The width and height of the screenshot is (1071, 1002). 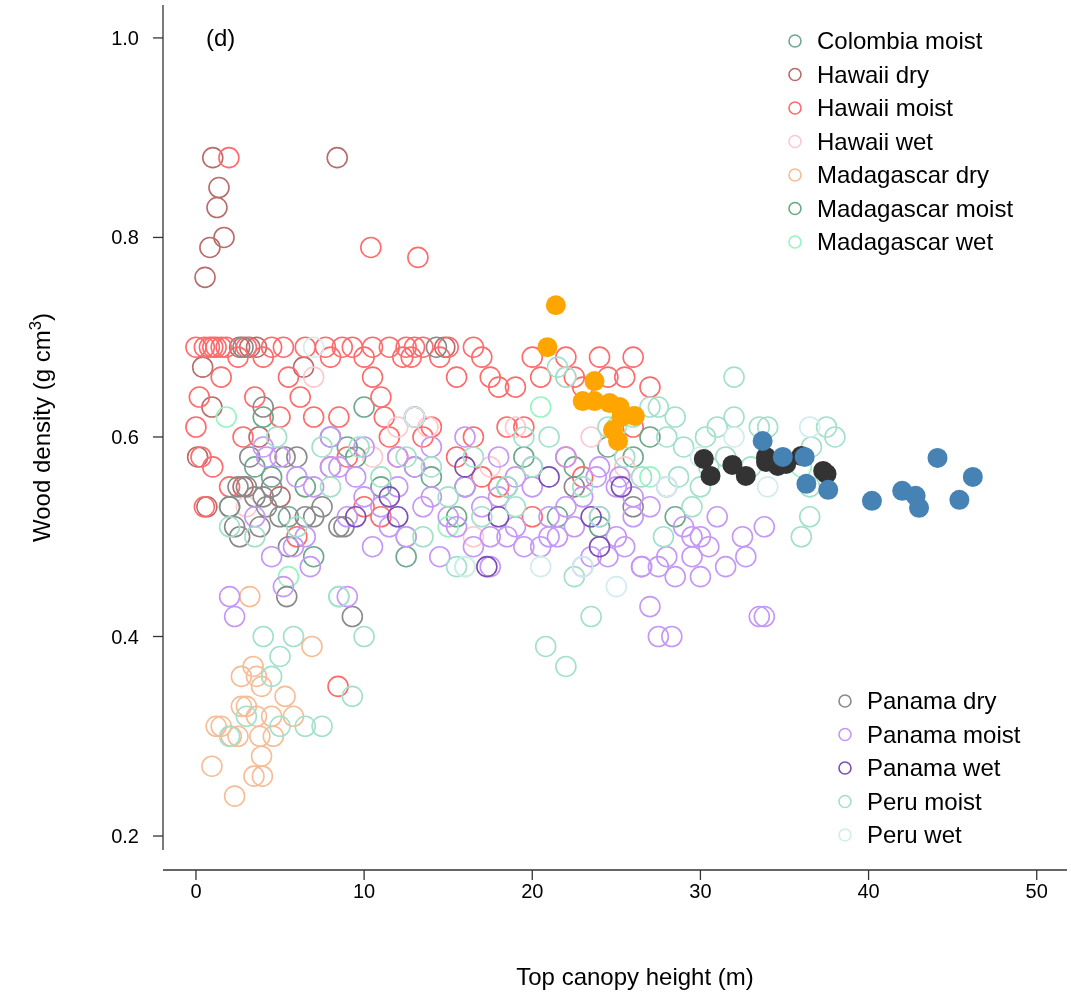 What do you see at coordinates (868, 891) in the screenshot?
I see `x-tick-label: 40` at bounding box center [868, 891].